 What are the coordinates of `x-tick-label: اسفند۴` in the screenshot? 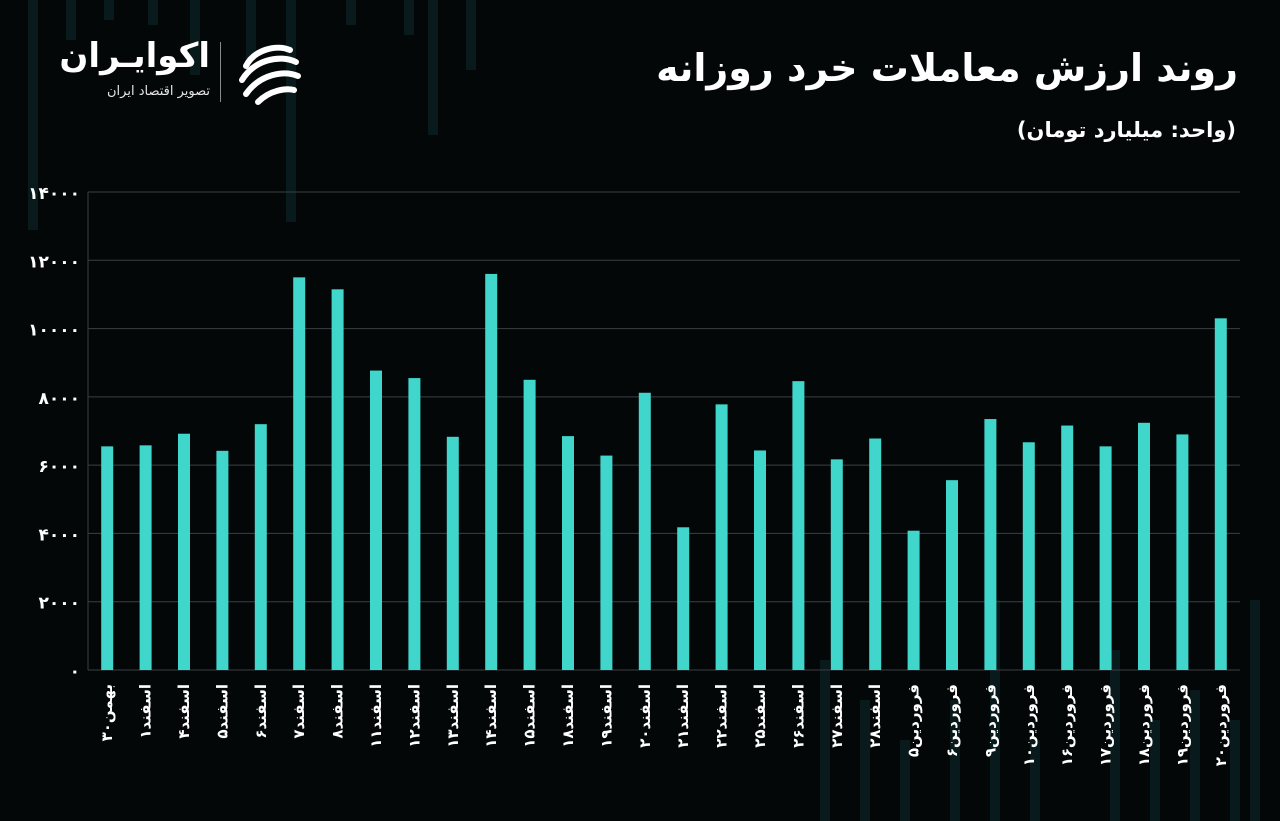 It's located at (184, 711).